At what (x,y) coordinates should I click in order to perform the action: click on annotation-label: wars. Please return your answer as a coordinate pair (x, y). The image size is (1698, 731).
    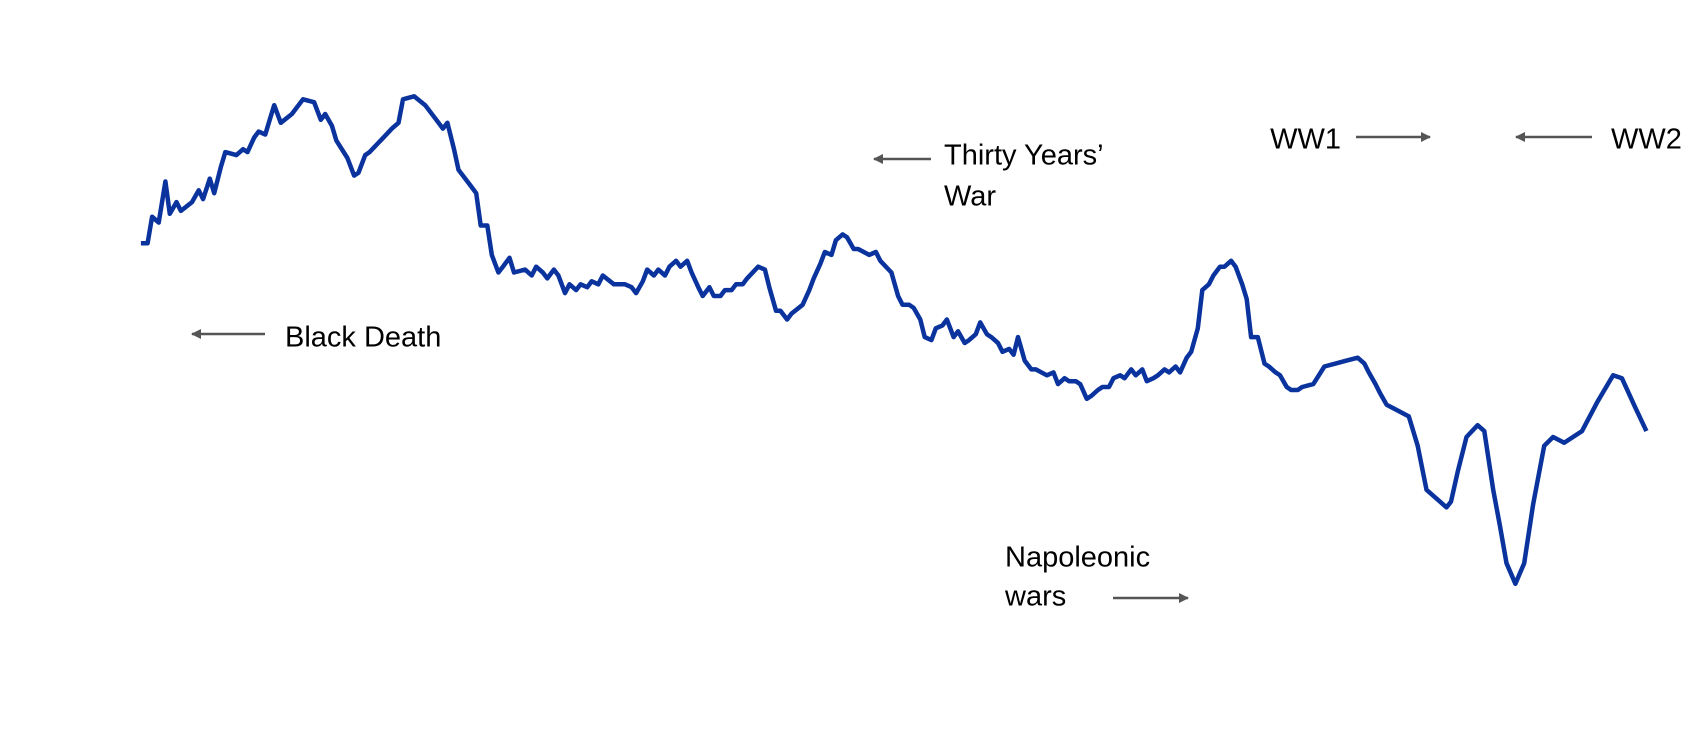
    Looking at the image, I should click on (1035, 597).